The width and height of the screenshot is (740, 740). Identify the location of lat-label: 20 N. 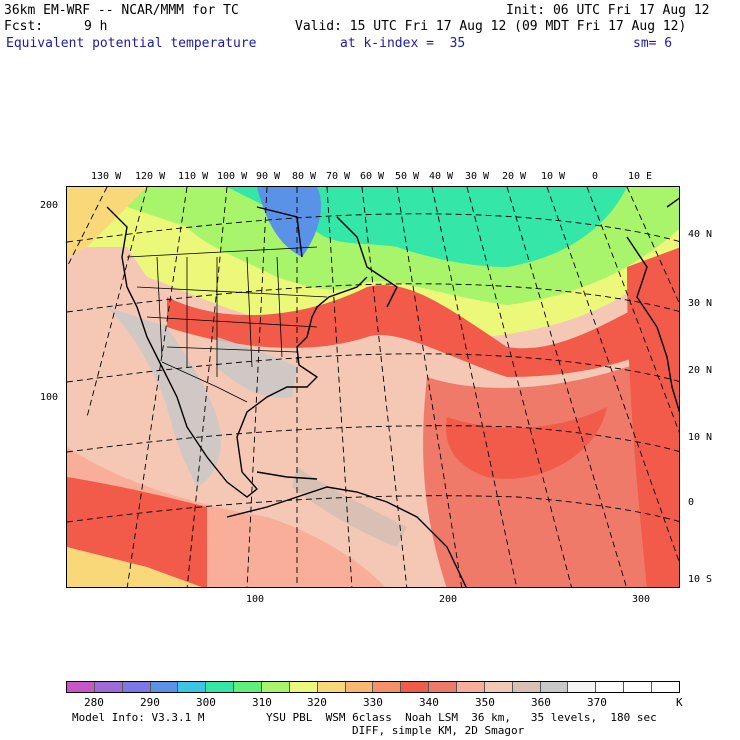
(700, 370).